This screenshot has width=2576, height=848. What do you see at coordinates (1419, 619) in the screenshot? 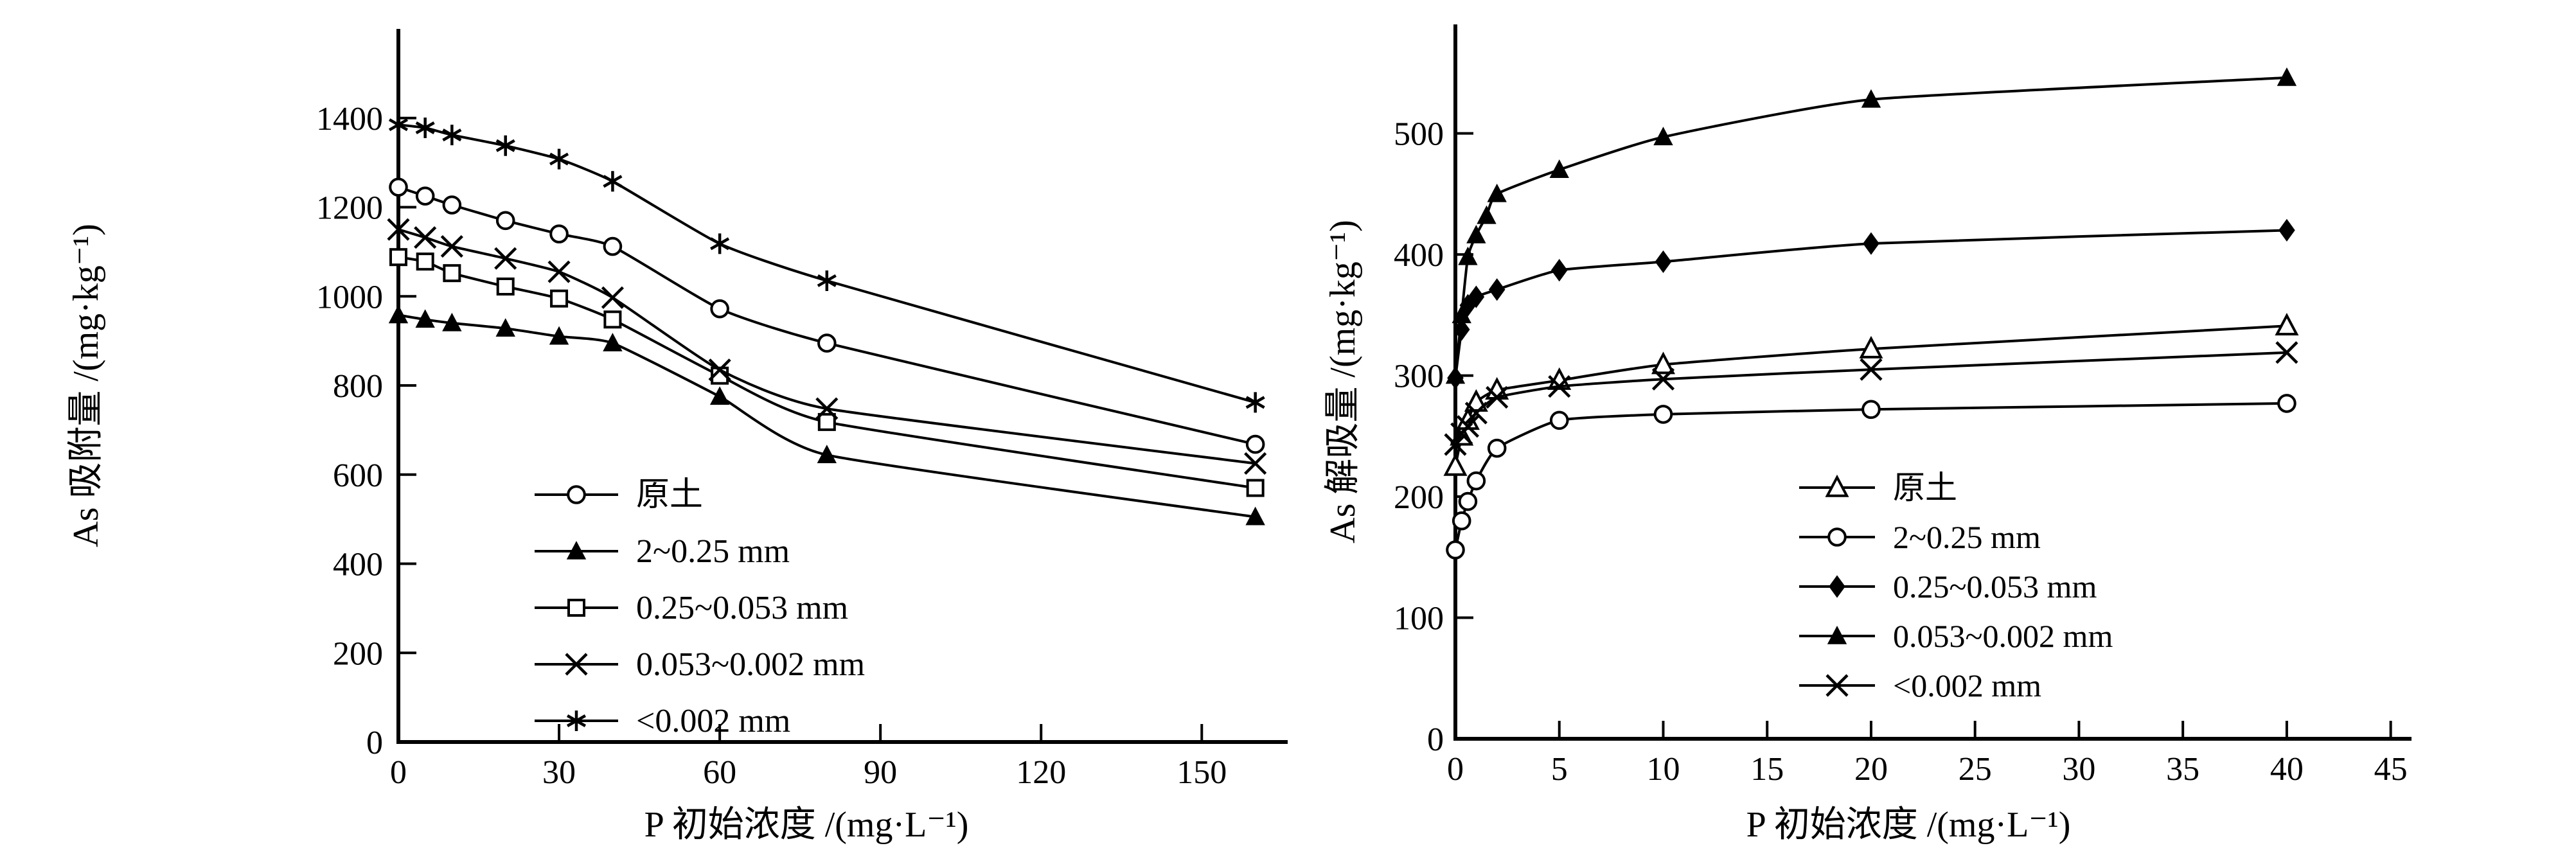
I see `y-tick-label: 100` at bounding box center [1419, 619].